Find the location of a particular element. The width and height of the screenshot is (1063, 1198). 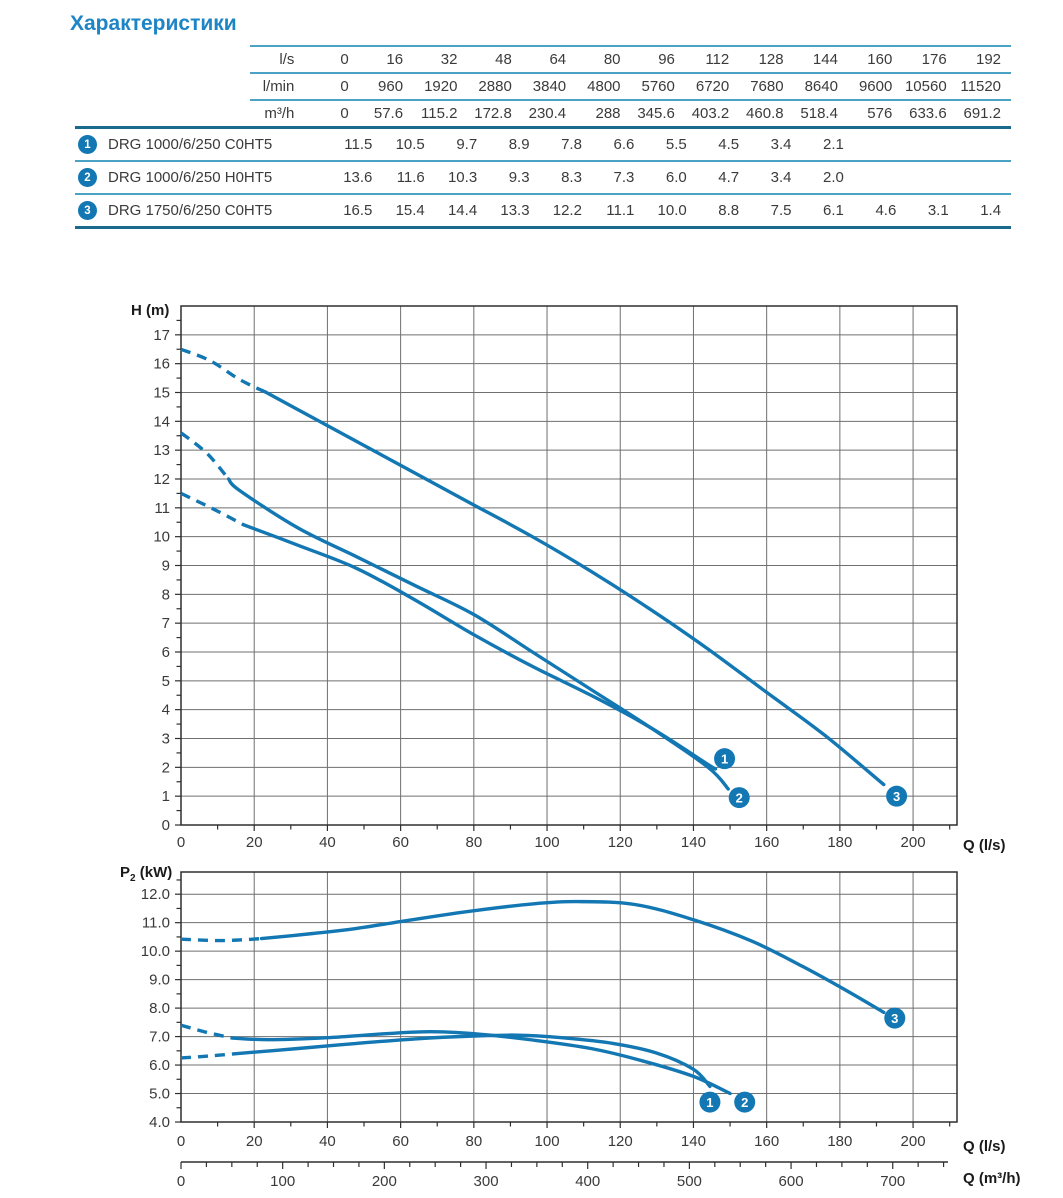

unit-value: 345.6 is located at coordinates (657, 112).